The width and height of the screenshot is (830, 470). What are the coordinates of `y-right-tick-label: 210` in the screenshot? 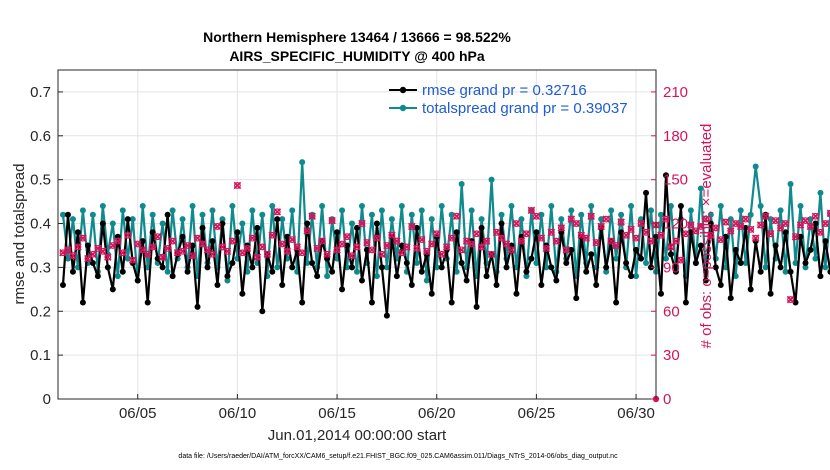 It's located at (675, 92).